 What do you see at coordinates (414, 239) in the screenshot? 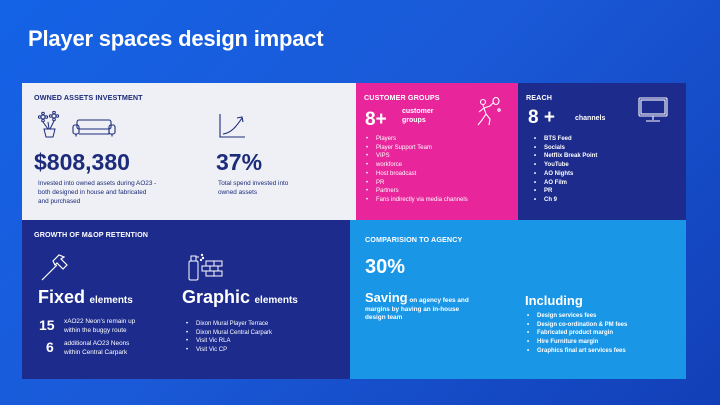
I see `comparison-header: COMPARISION TO AGENCY` at bounding box center [414, 239].